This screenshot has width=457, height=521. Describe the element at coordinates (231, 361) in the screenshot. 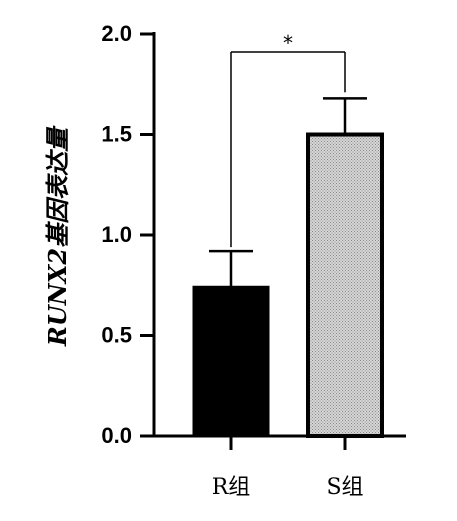

I see `bar-r-group` at that location.